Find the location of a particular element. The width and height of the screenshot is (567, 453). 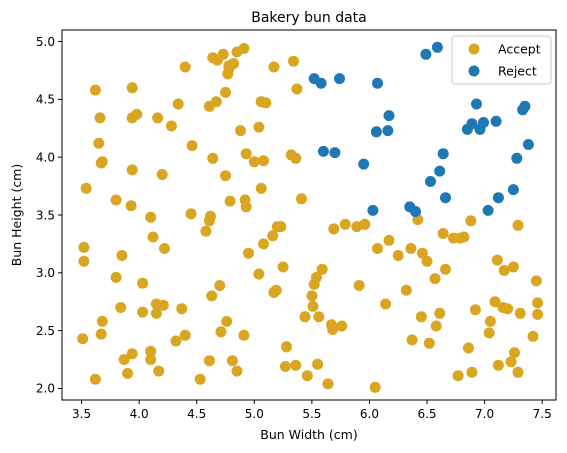

chart-title: Bakery bun data is located at coordinates (309, 18).